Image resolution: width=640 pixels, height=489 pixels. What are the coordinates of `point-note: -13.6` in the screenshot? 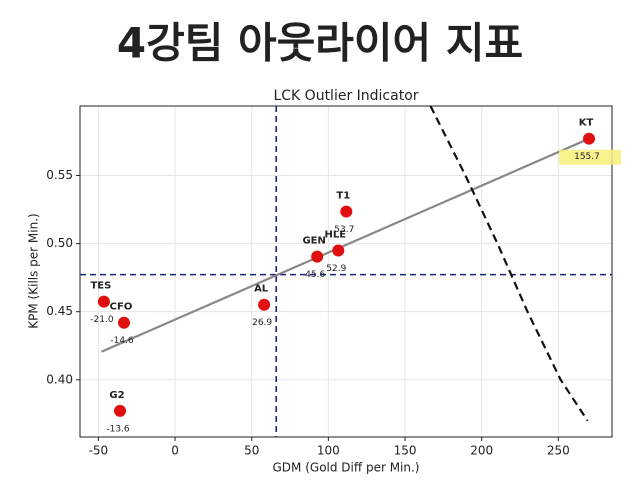 It's located at (118, 429).